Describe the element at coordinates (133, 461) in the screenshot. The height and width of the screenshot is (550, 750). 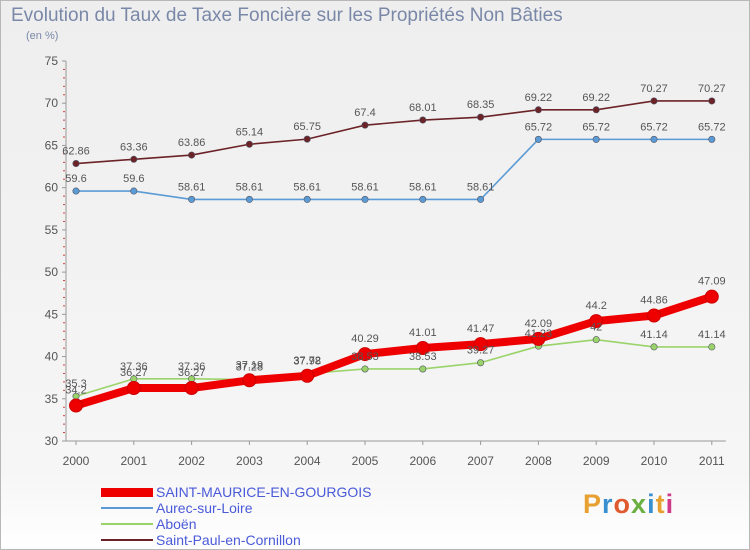
I see `x-tick-label: 2001` at that location.